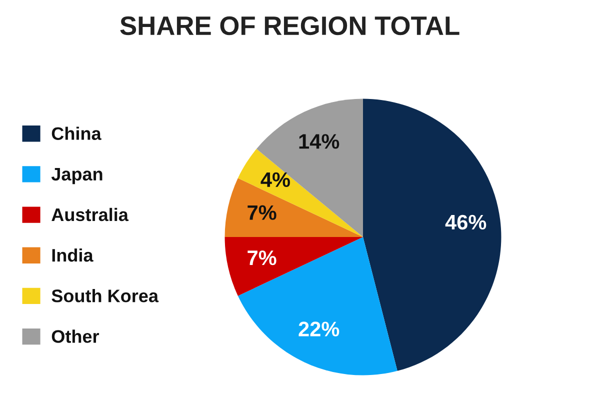 The width and height of the screenshot is (600, 400). I want to click on legend-label: Japan, so click(76, 176).